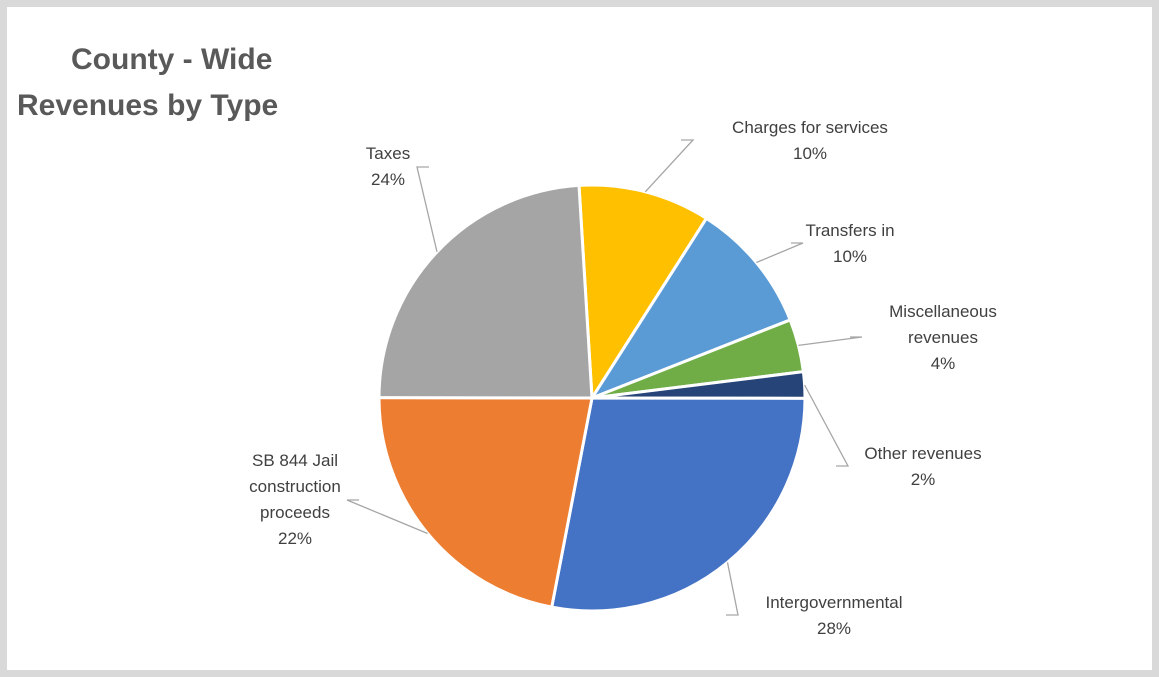 This screenshot has height=677, width=1159. I want to click on data-label: Other revenues 2%, so click(922, 466).